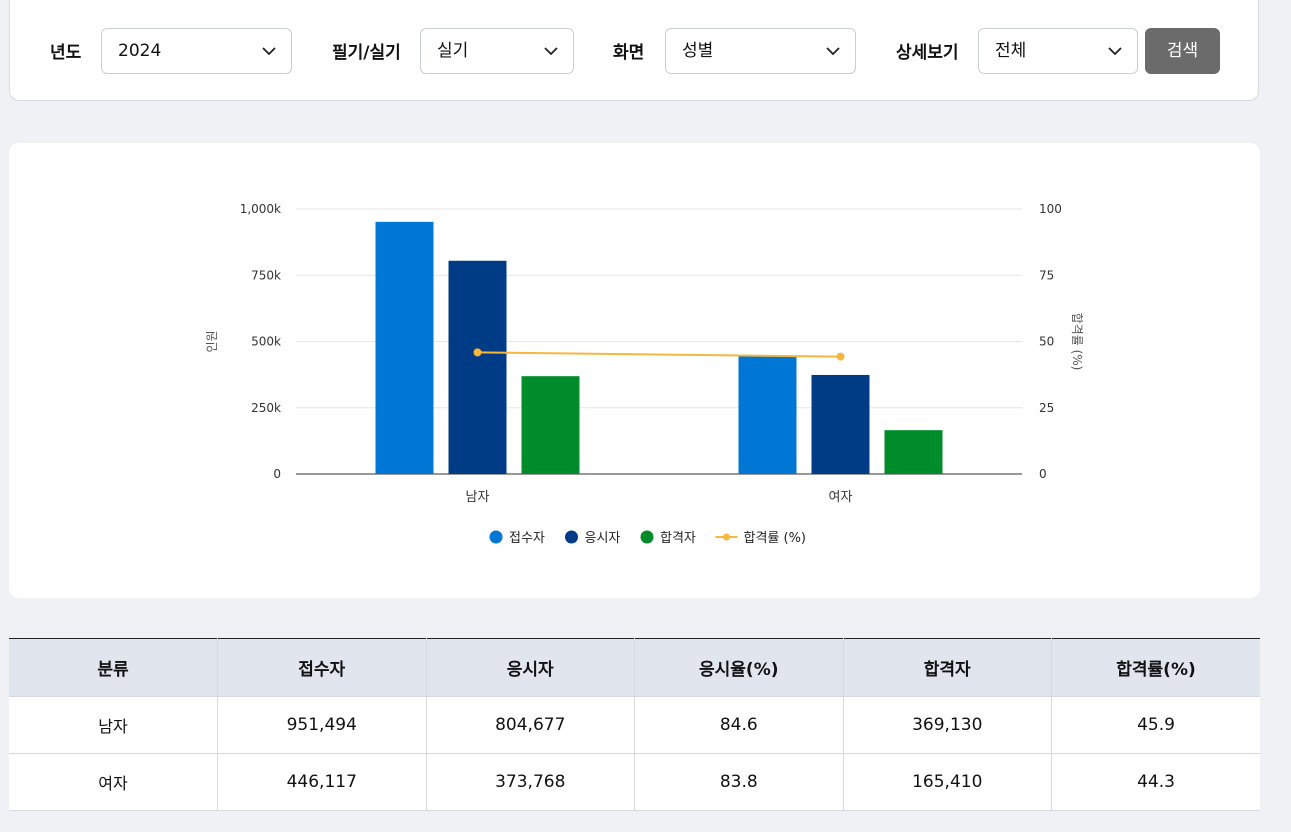 This screenshot has height=832, width=1291. Describe the element at coordinates (1182, 51) in the screenshot. I see `search-button: 검색` at that location.